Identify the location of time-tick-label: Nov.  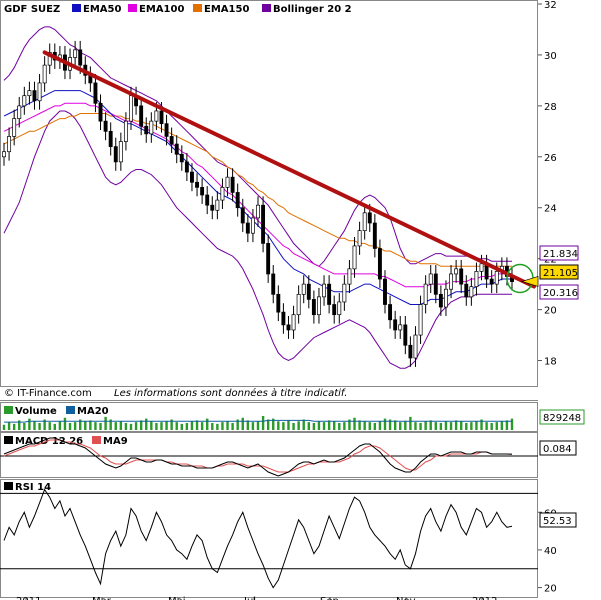
(406, 598).